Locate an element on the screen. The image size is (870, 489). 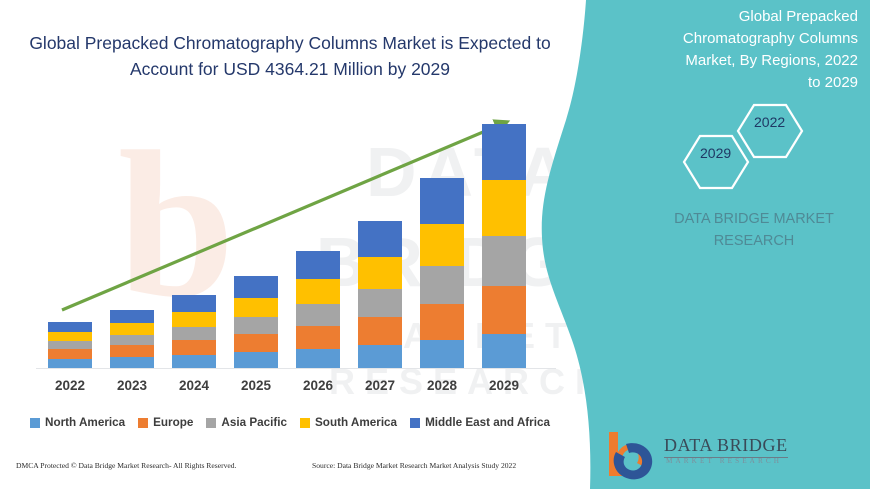
legend-item-north-america: North America is located at coordinates (77, 422).